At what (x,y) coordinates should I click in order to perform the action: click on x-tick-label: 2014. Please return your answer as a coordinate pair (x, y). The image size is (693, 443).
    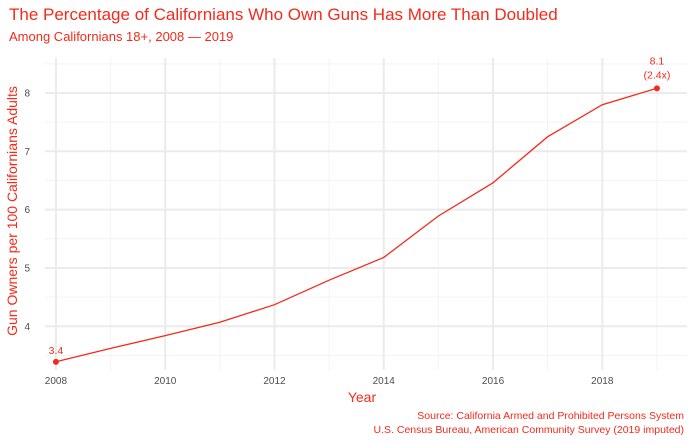
    Looking at the image, I should click on (384, 381).